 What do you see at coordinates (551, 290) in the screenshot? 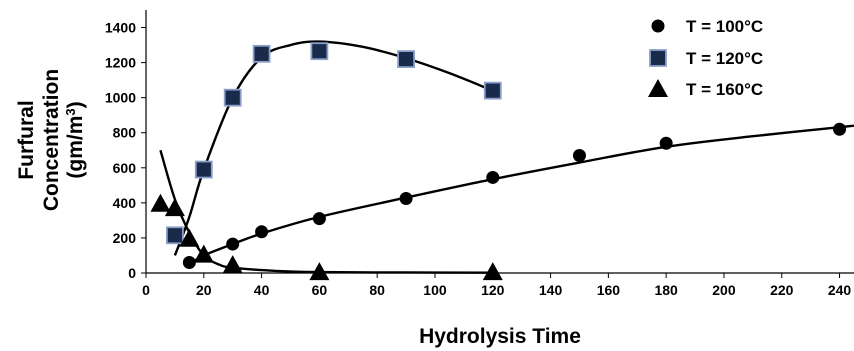
I see `x-tick-label: 140` at bounding box center [551, 290].